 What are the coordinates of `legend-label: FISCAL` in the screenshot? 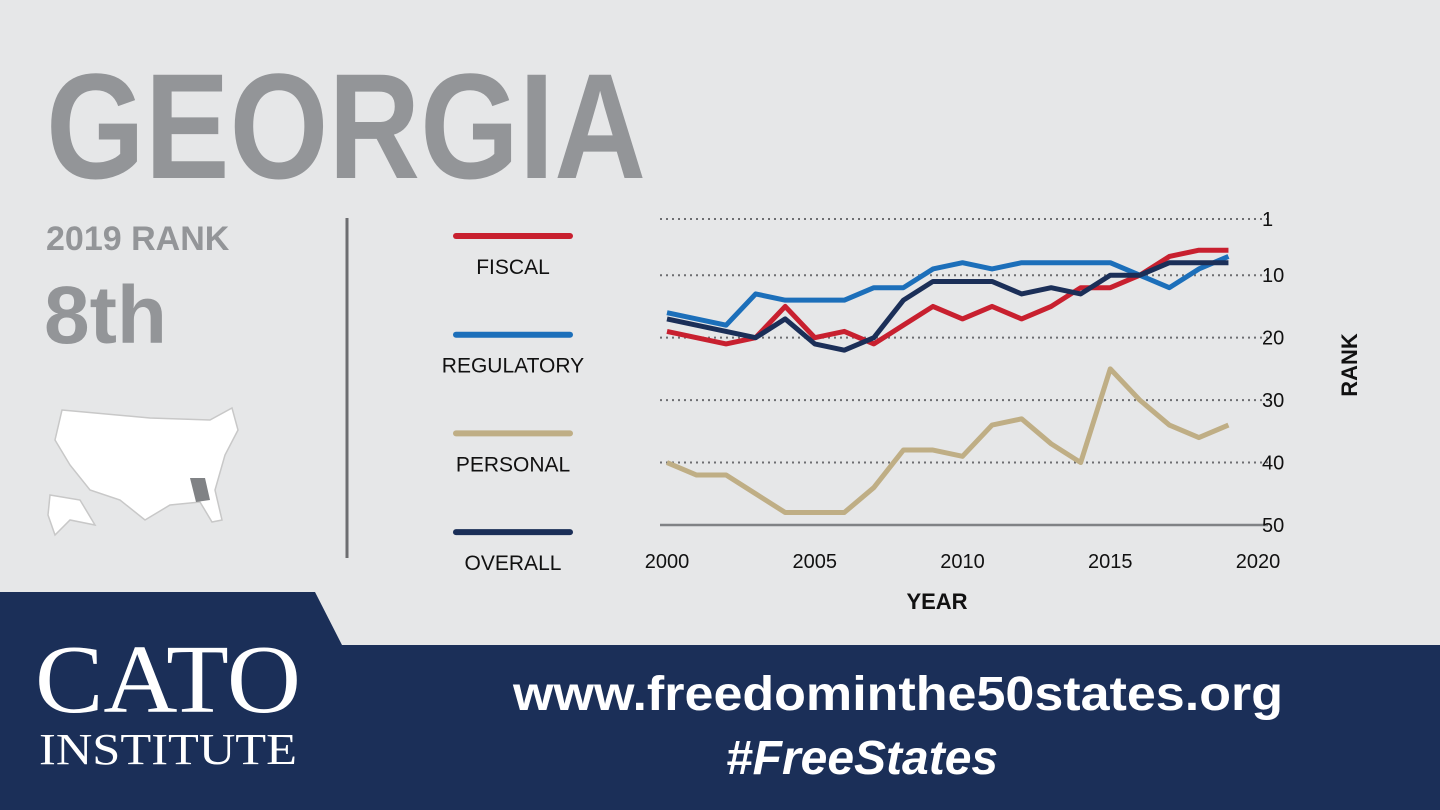 It's located at (513, 267).